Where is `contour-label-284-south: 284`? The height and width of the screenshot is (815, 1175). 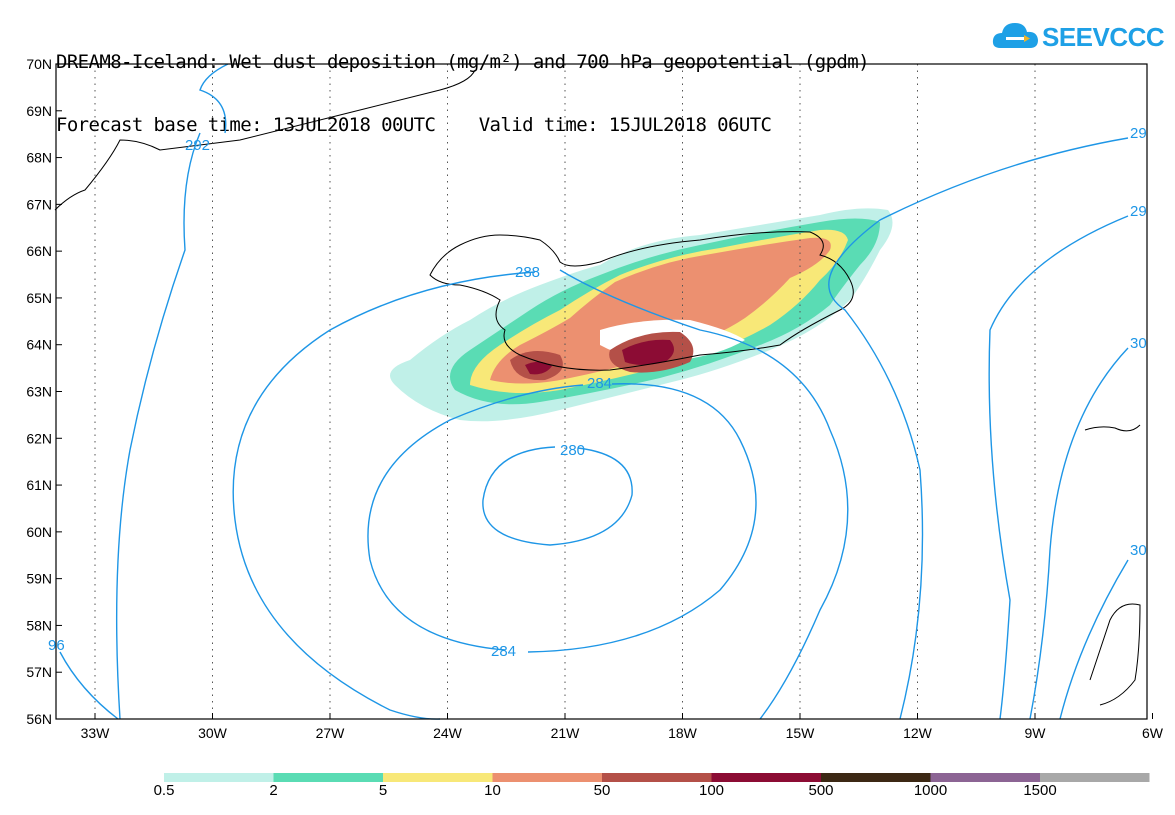
contour-label-284-south: 284 is located at coordinates (503, 651).